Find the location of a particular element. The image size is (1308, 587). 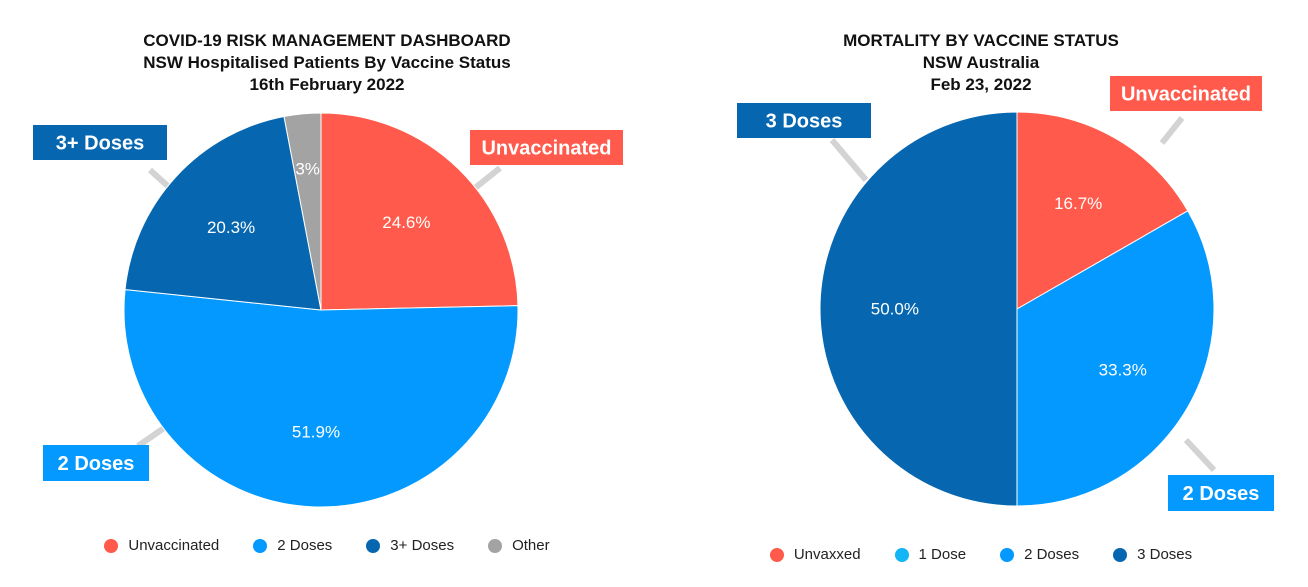

slice-label-unvaccinated: 24.6% is located at coordinates (406, 222).